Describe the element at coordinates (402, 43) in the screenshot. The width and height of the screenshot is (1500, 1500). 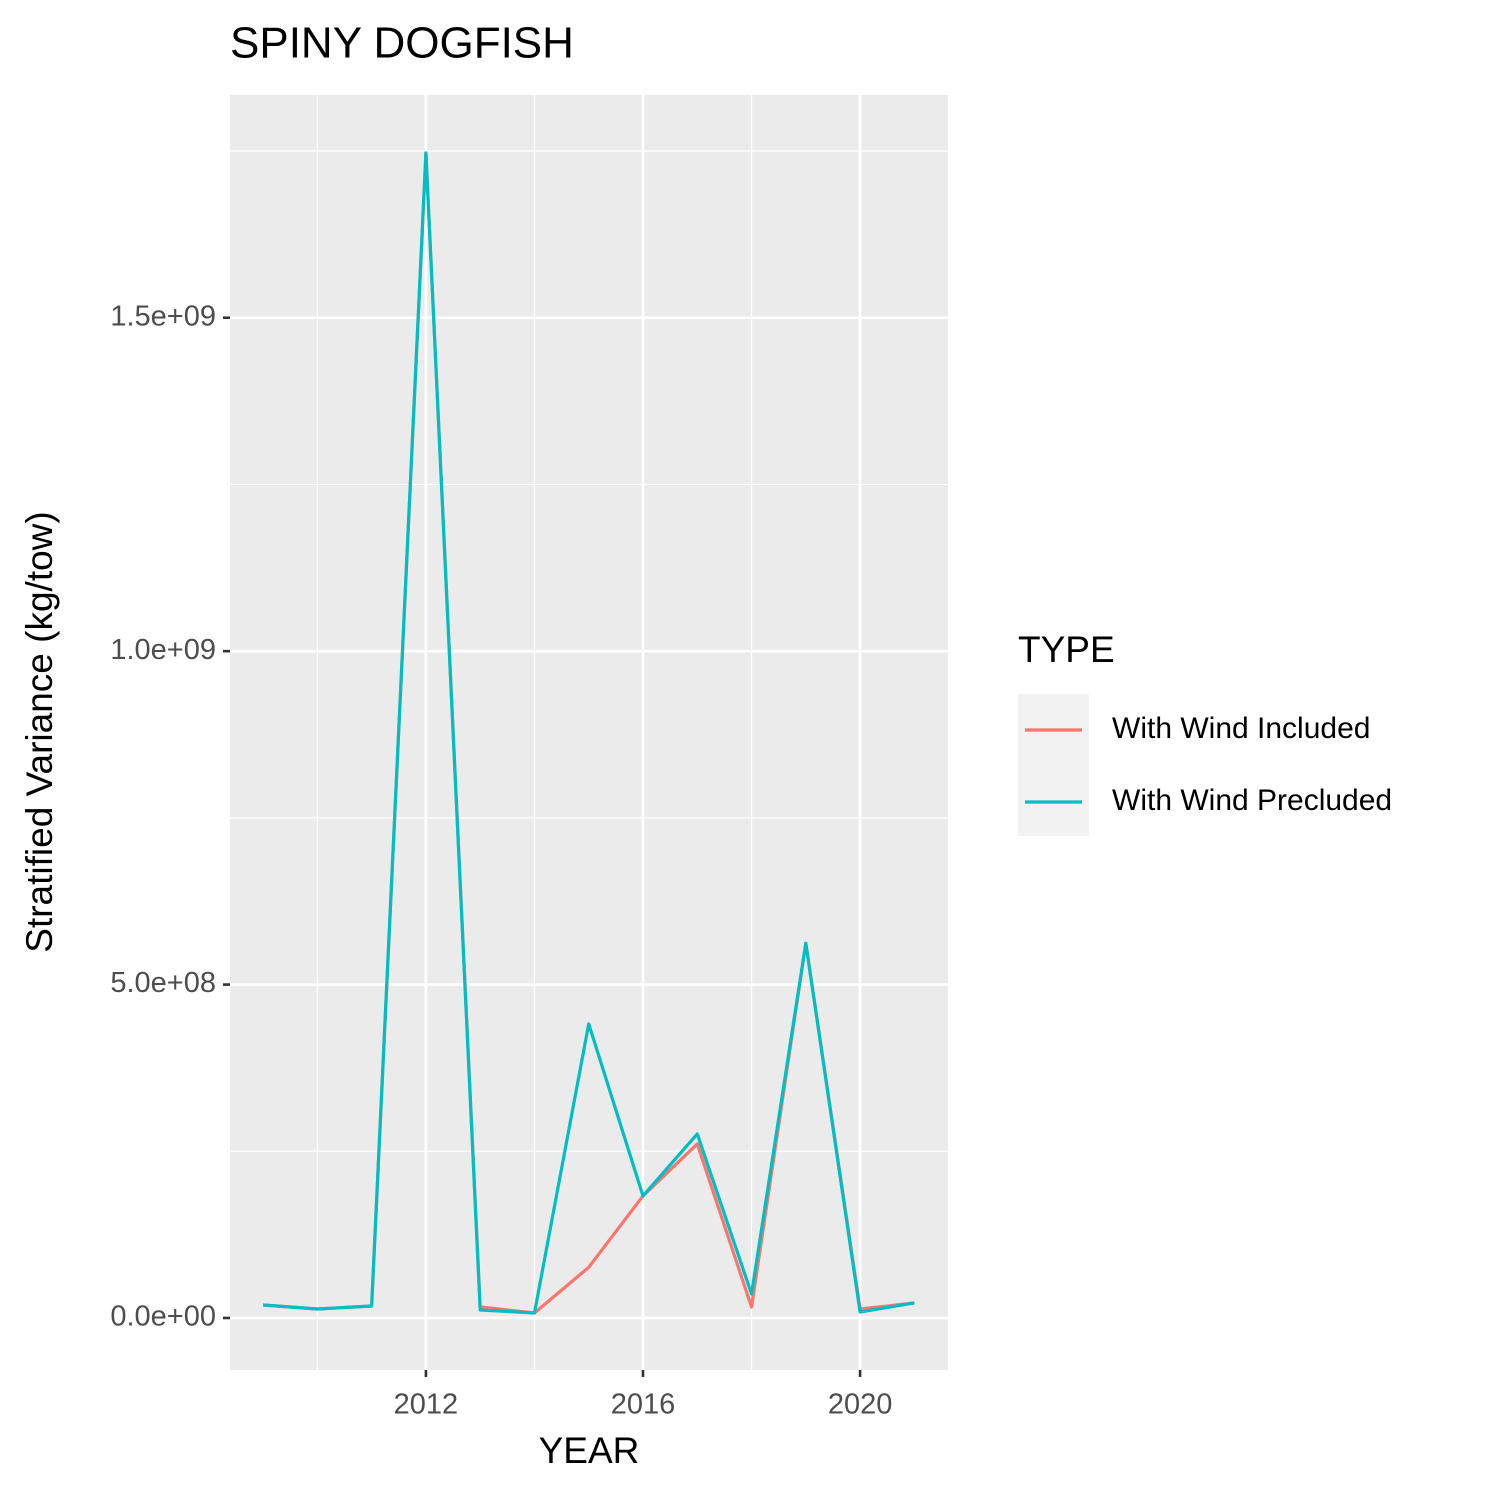
I see `chart-title: SPINY DOGFISH` at that location.